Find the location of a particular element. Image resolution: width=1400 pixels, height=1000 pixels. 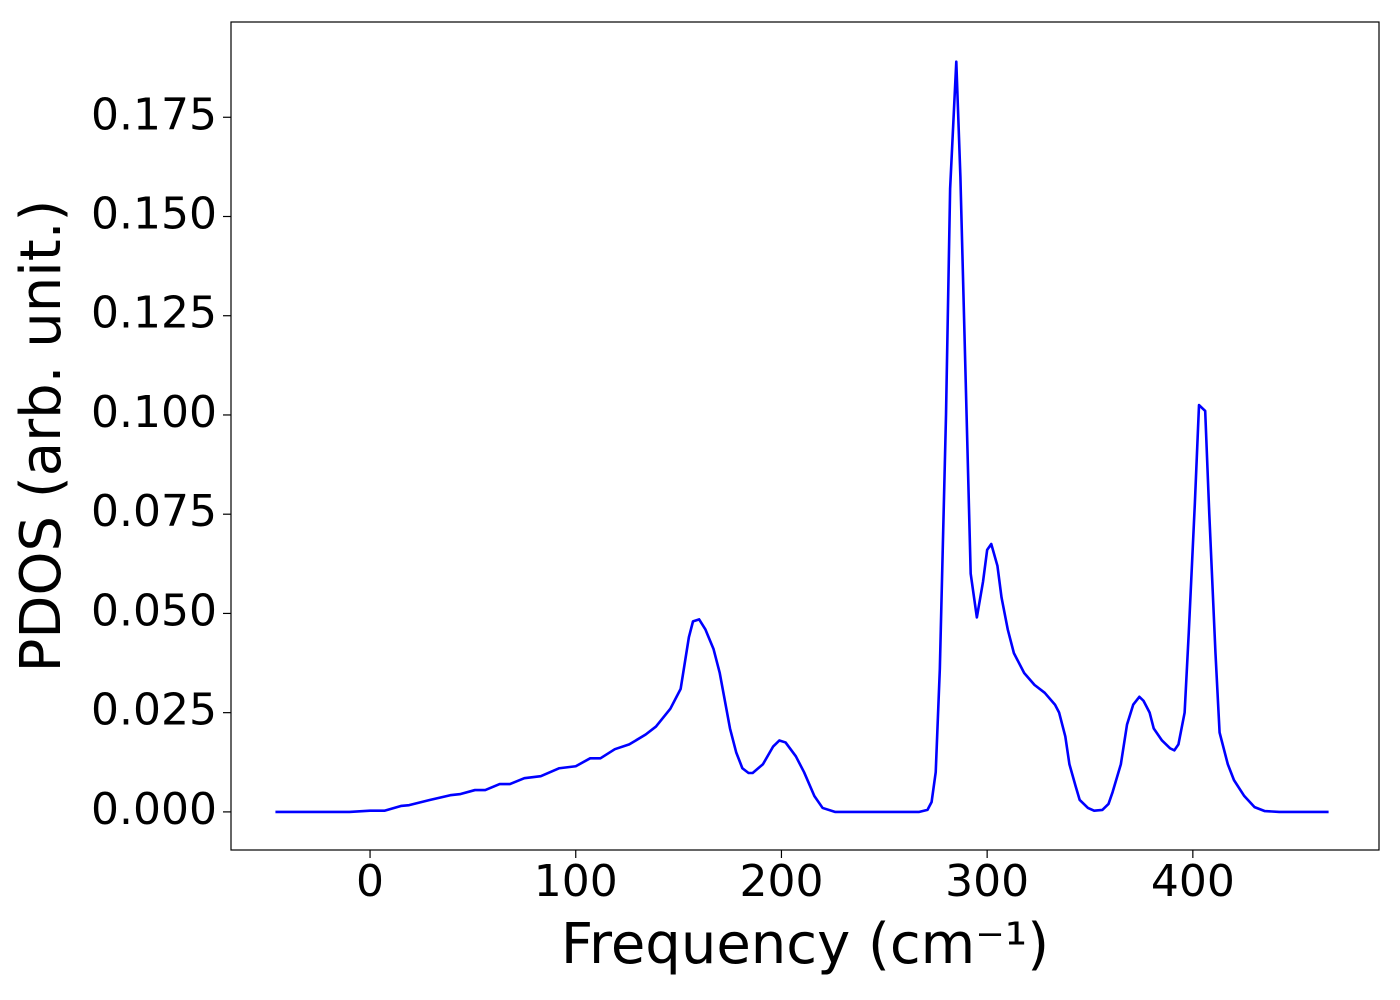

y-tick-label: 0.050 is located at coordinates (154, 610).